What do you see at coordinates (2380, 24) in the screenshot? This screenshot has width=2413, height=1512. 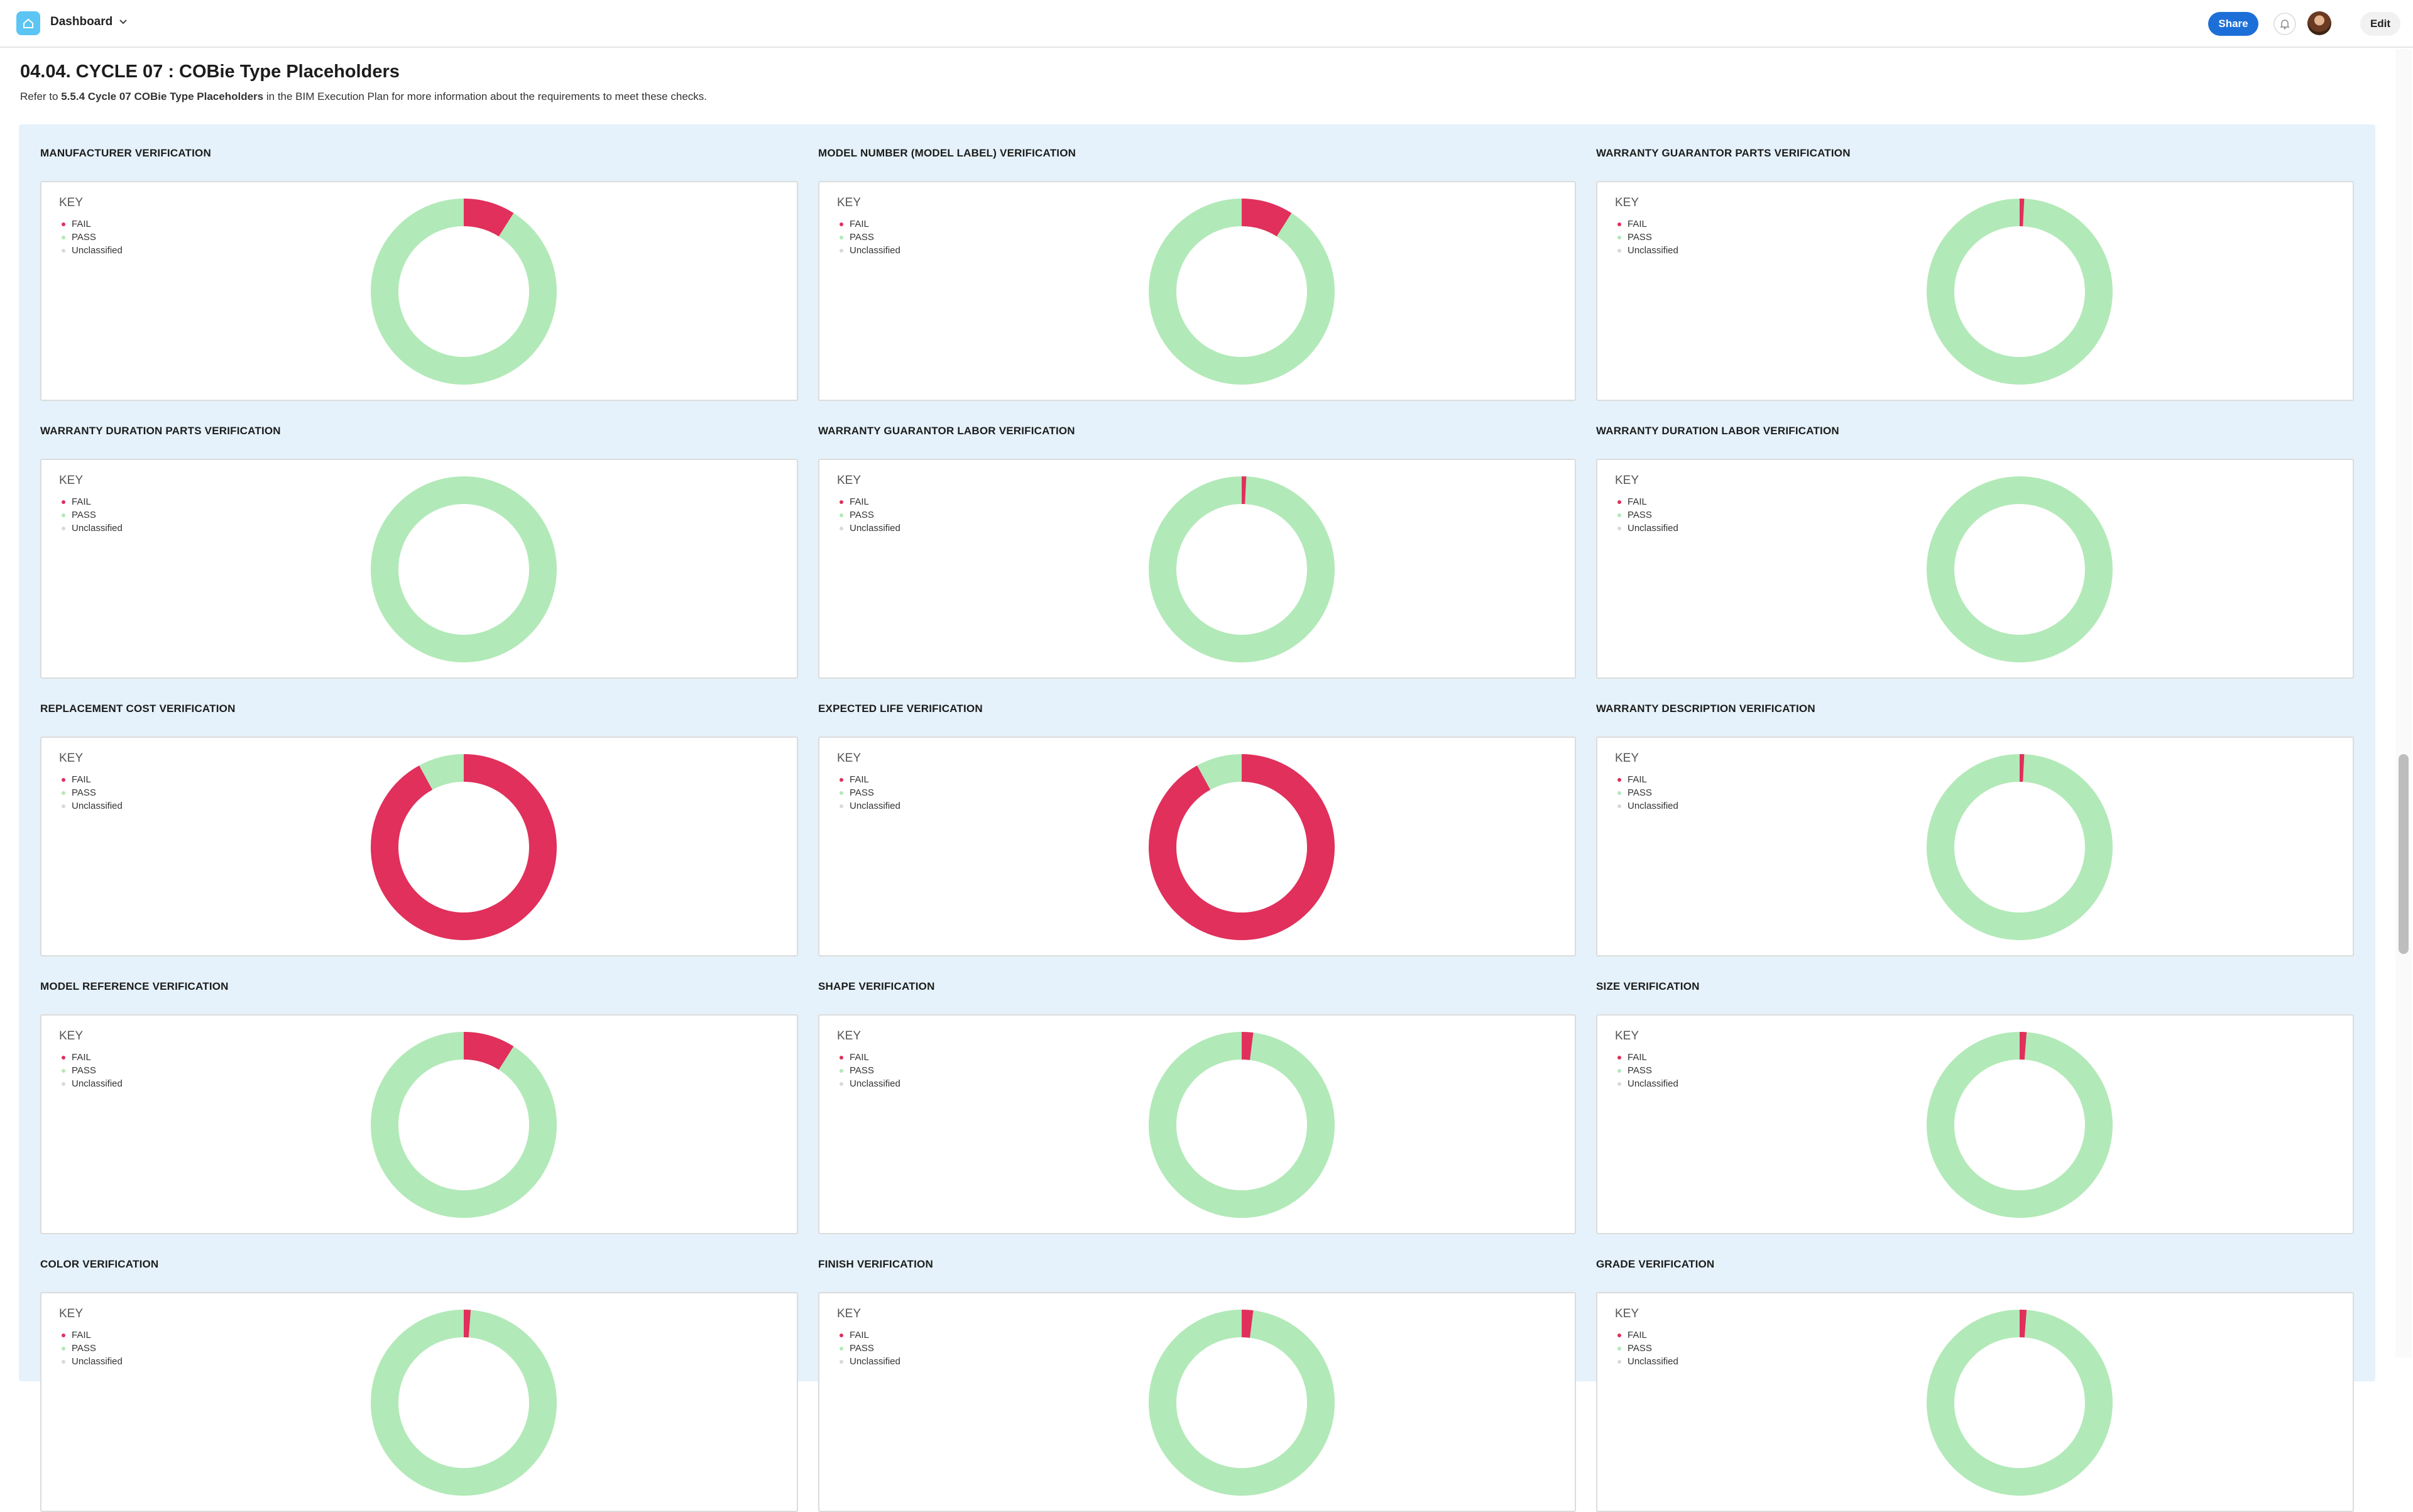 I see `edit-button: Edit` at bounding box center [2380, 24].